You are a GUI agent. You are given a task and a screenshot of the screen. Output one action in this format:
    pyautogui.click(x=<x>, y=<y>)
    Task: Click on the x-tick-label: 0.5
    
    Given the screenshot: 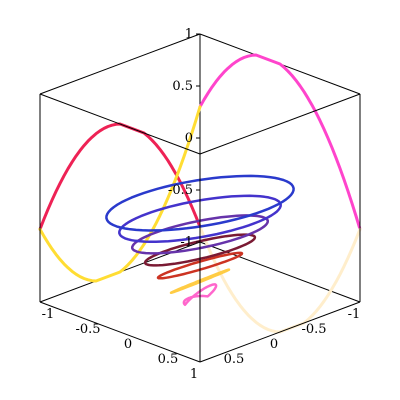 What is the action you would take?
    pyautogui.click(x=234, y=359)
    